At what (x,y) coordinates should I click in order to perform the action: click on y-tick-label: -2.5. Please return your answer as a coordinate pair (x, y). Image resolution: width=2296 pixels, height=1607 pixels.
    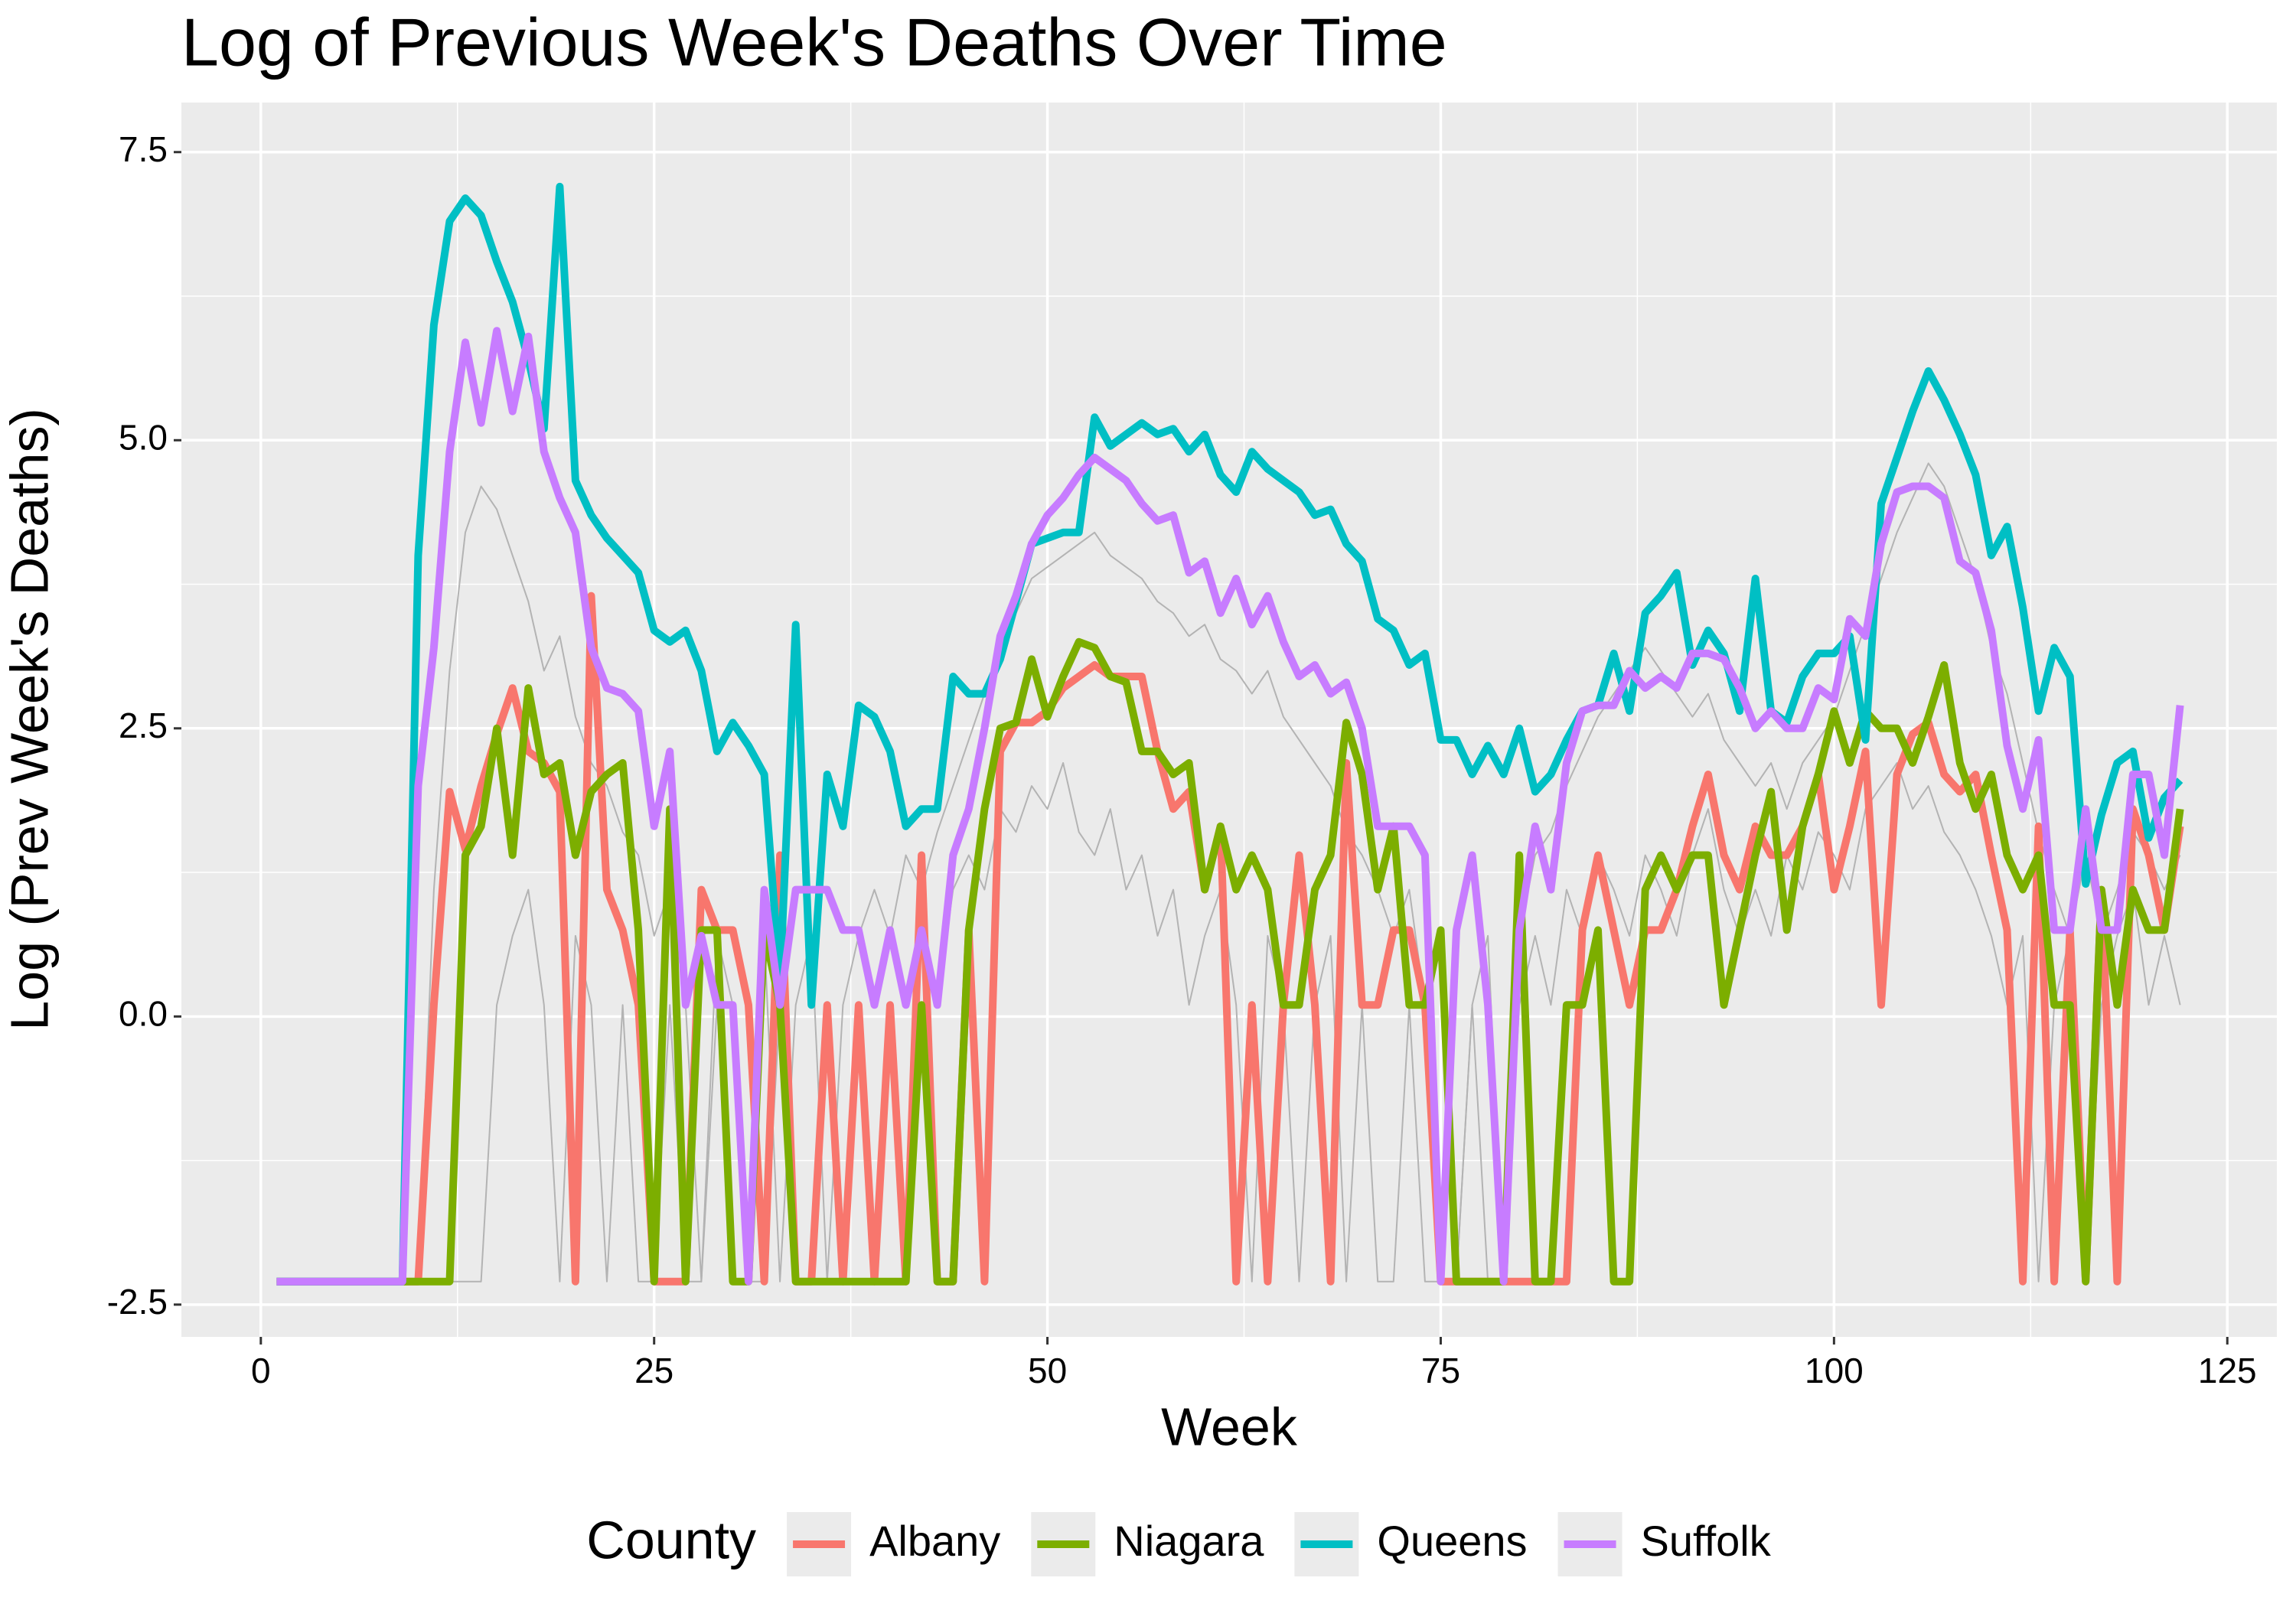
    Looking at the image, I should click on (137, 1302).